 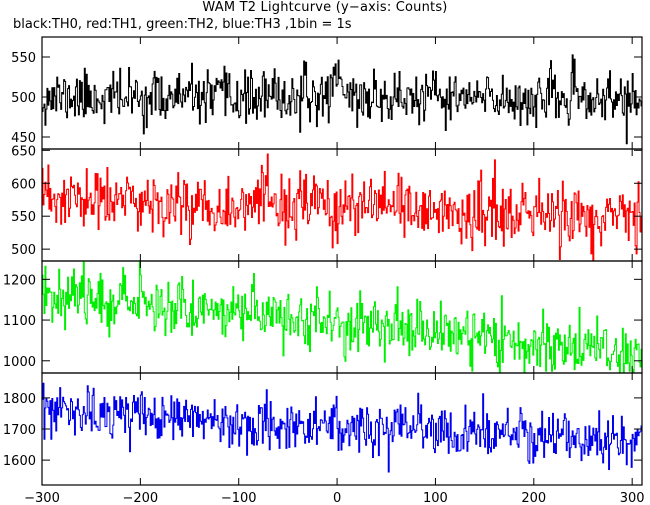 I want to click on x-tick-label: −200, so click(x=141, y=498).